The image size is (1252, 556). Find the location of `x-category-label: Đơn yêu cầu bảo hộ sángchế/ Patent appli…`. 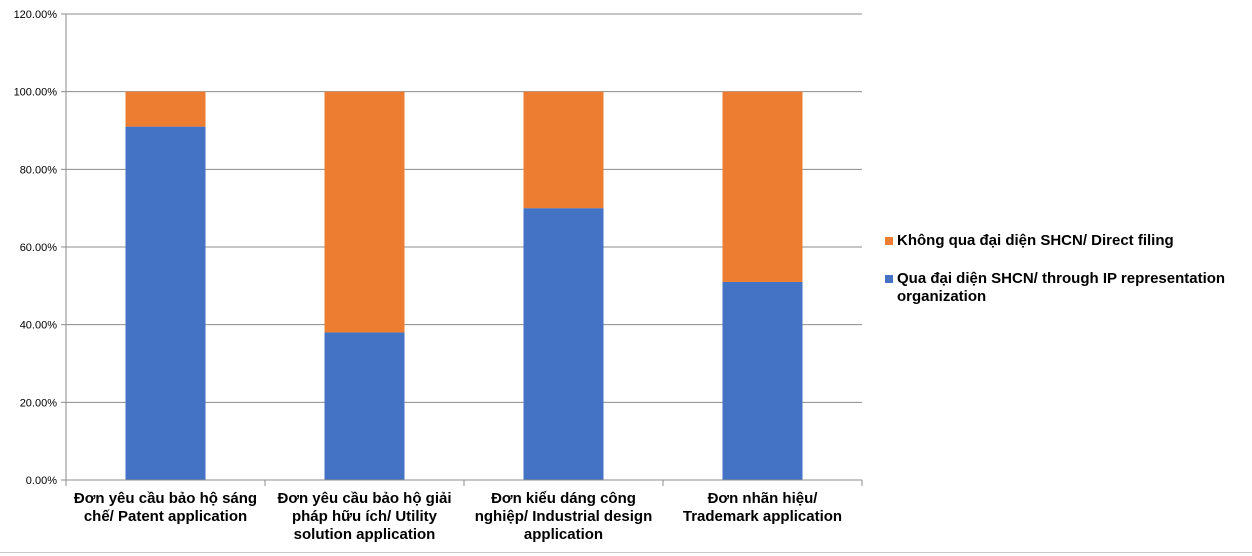

x-category-label: Đơn yêu cầu bảo hộ sángchế/ Patent appli… is located at coordinates (166, 508).